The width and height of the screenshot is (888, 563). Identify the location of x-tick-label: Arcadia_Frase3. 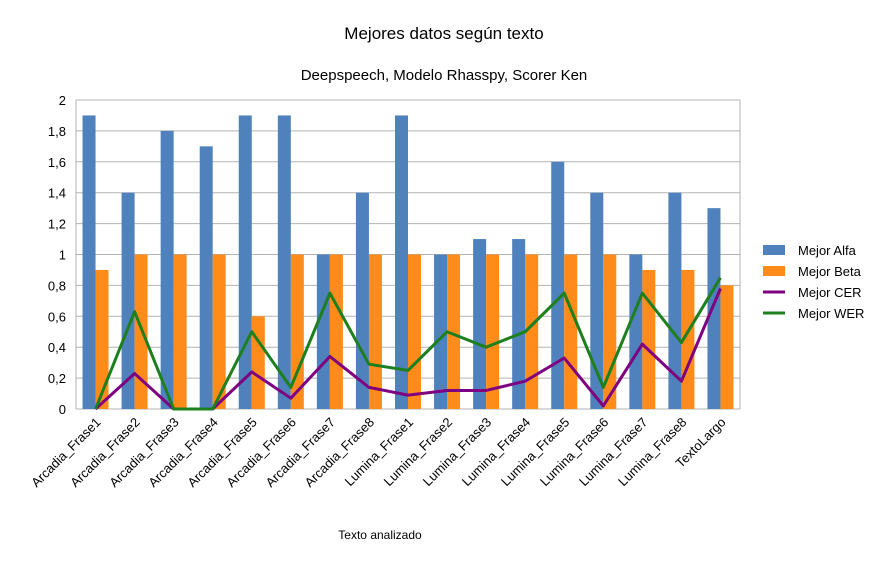
(144, 453).